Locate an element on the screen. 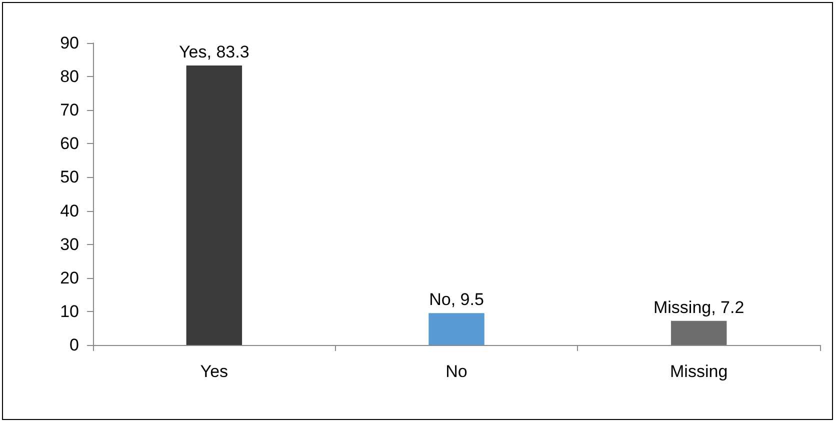 The height and width of the screenshot is (424, 837). y-tick-label: 50 is located at coordinates (69, 177).